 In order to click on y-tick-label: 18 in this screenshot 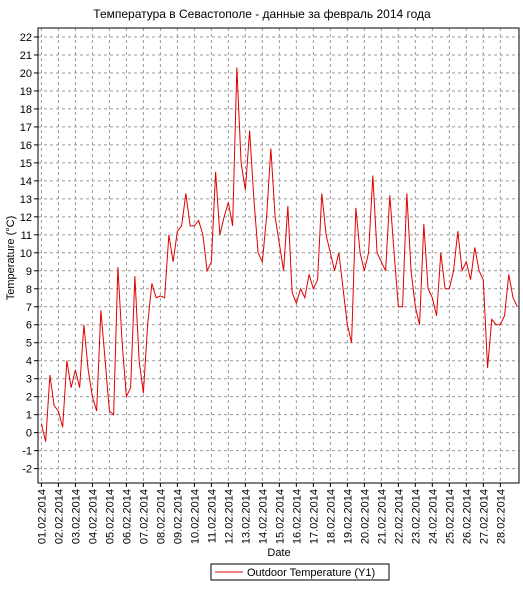, I will do `click(26, 110)`.